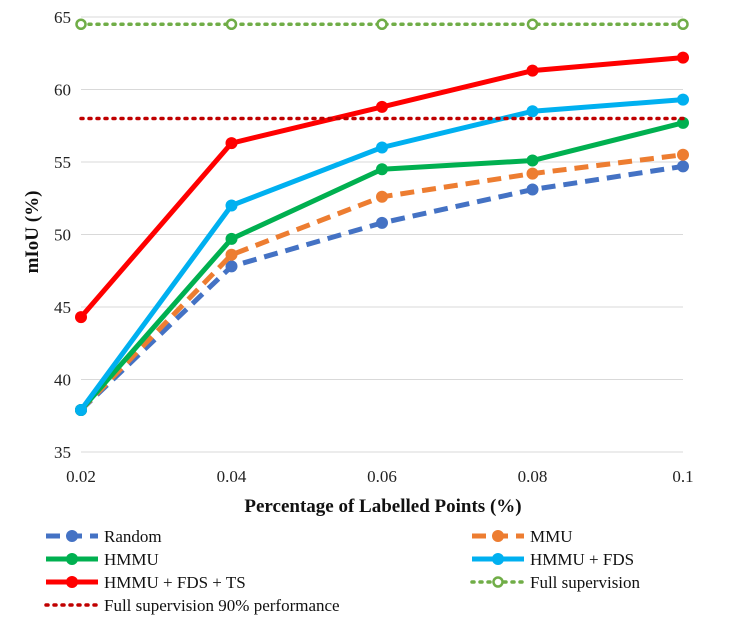 Image resolution: width=747 pixels, height=644 pixels. I want to click on legend-item-hmmu-fds: HMMU + FDS, so click(553, 559).